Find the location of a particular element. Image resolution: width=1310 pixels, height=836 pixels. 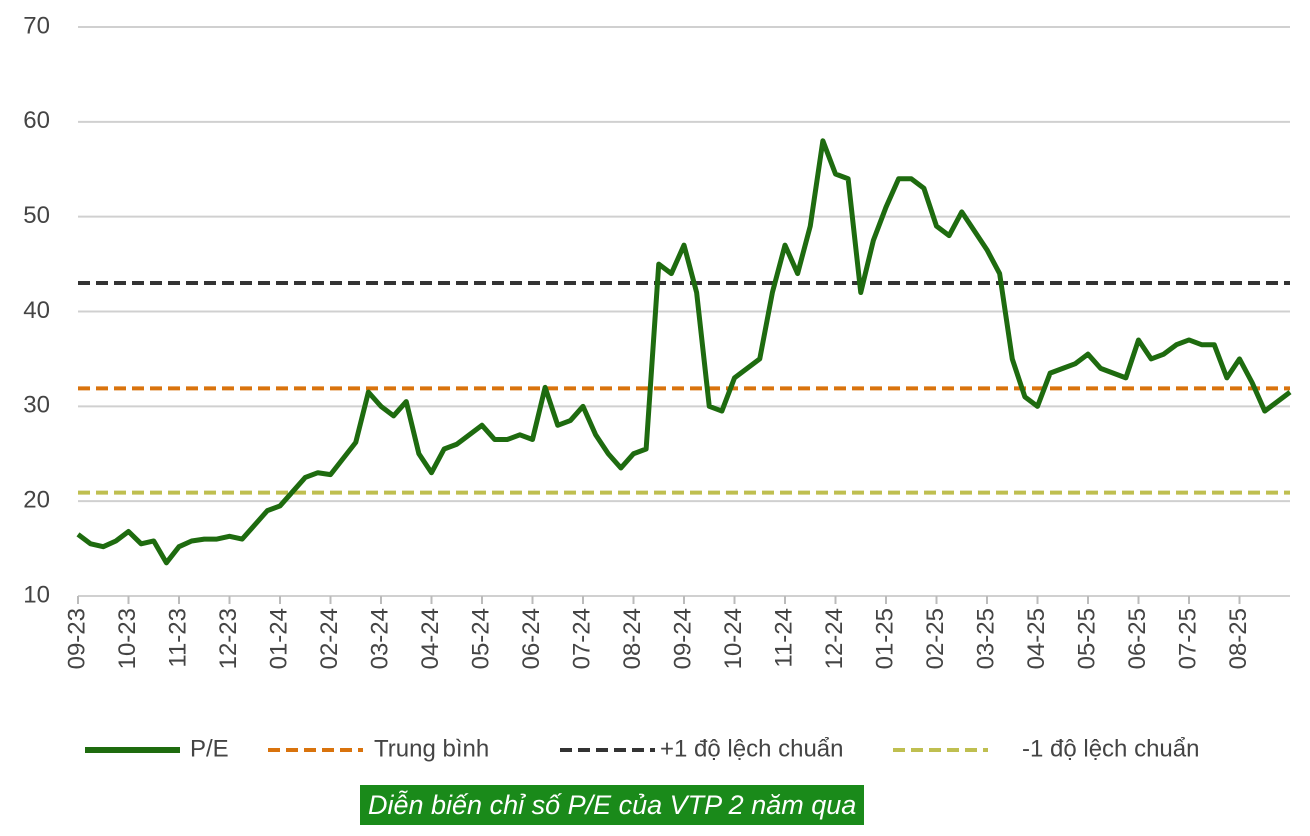

x-tick-label: 10-24 is located at coordinates (733, 638).